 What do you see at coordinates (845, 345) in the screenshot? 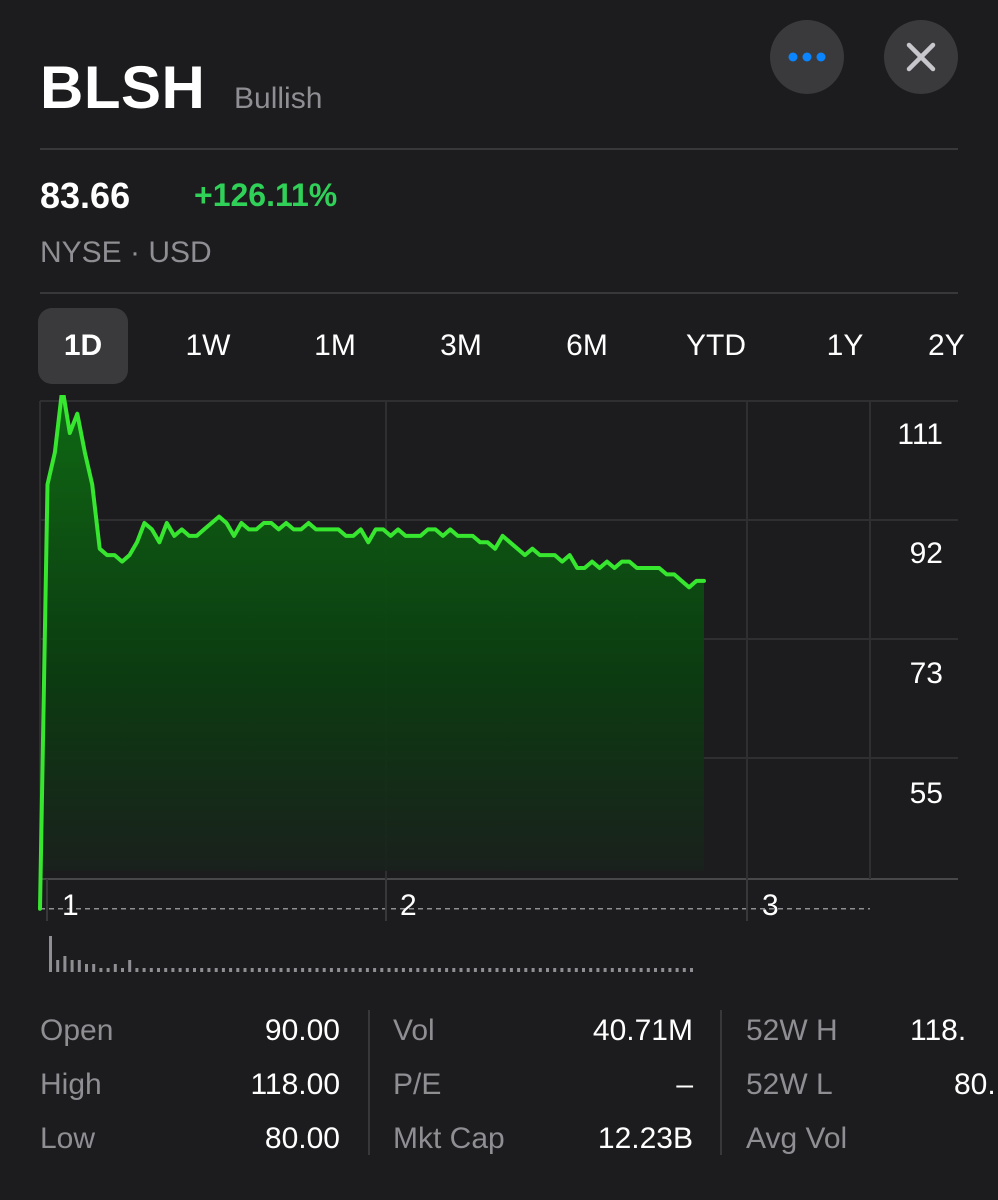
I see `tab-1y: 1Y` at bounding box center [845, 345].